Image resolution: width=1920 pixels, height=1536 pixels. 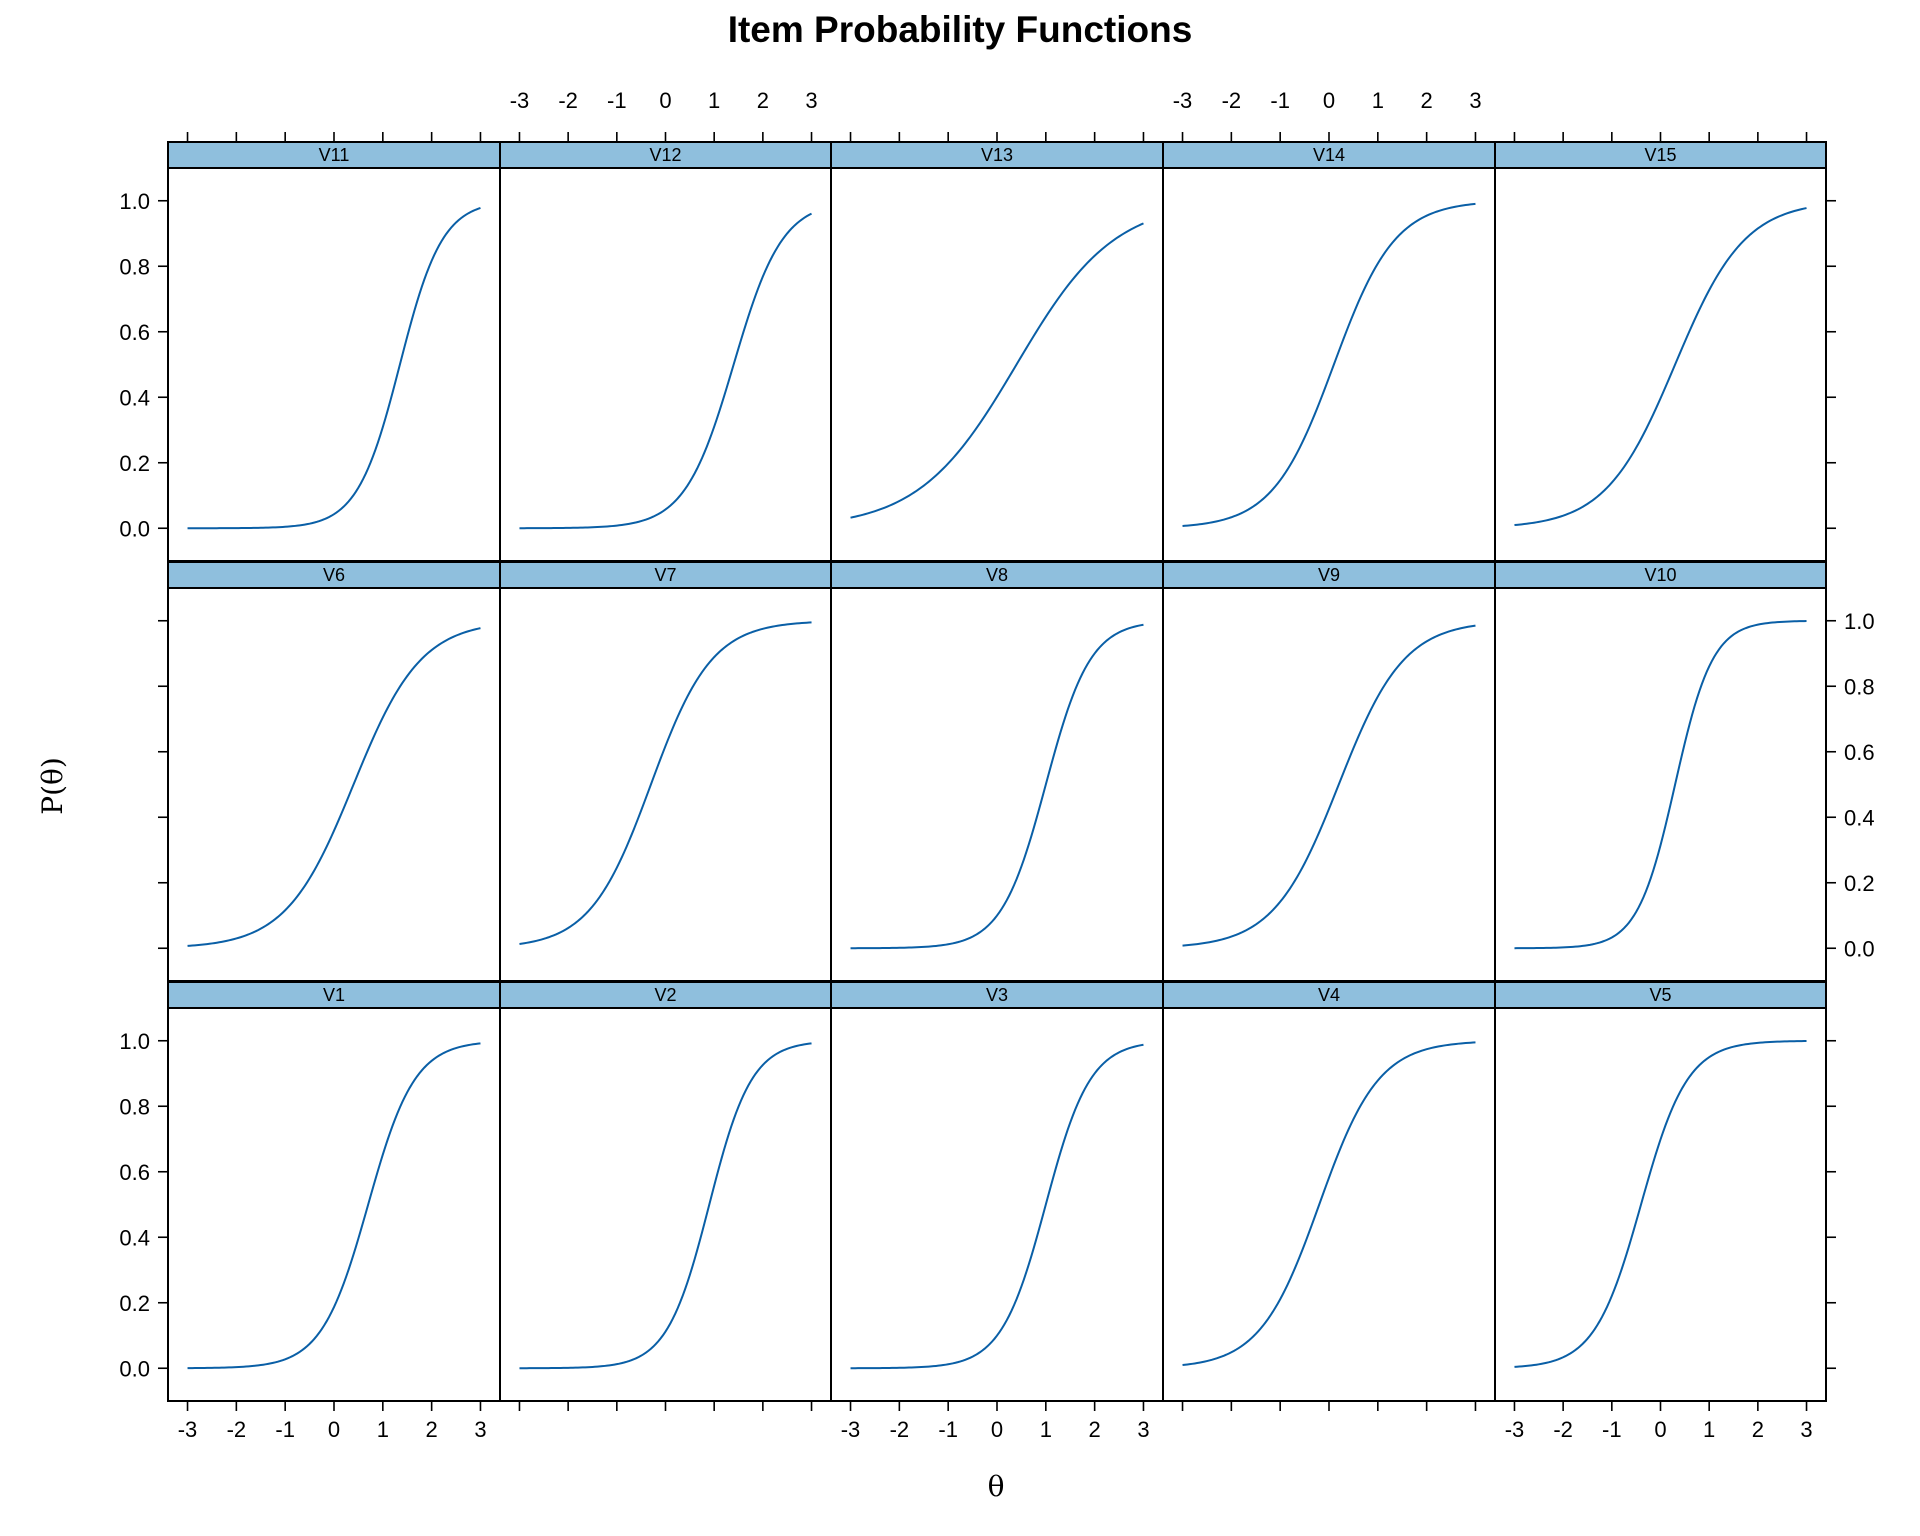 What do you see at coordinates (1859, 621) in the screenshot?
I see `y-tick-label-right: 1.0` at bounding box center [1859, 621].